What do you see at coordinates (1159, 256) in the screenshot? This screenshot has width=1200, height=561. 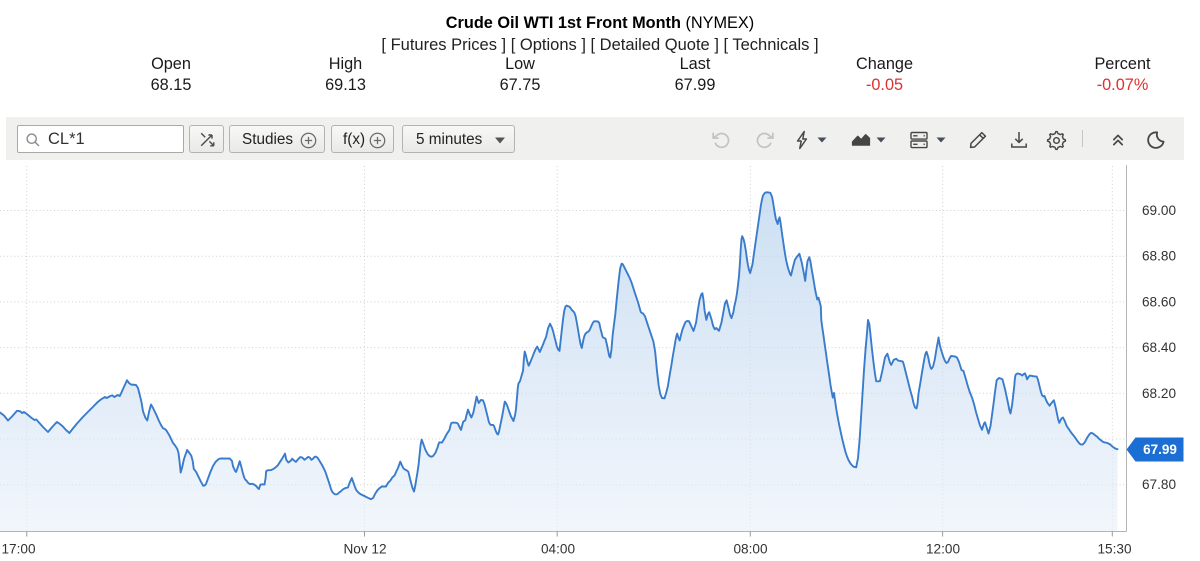 I see `svg-text: 68.80` at bounding box center [1159, 256].